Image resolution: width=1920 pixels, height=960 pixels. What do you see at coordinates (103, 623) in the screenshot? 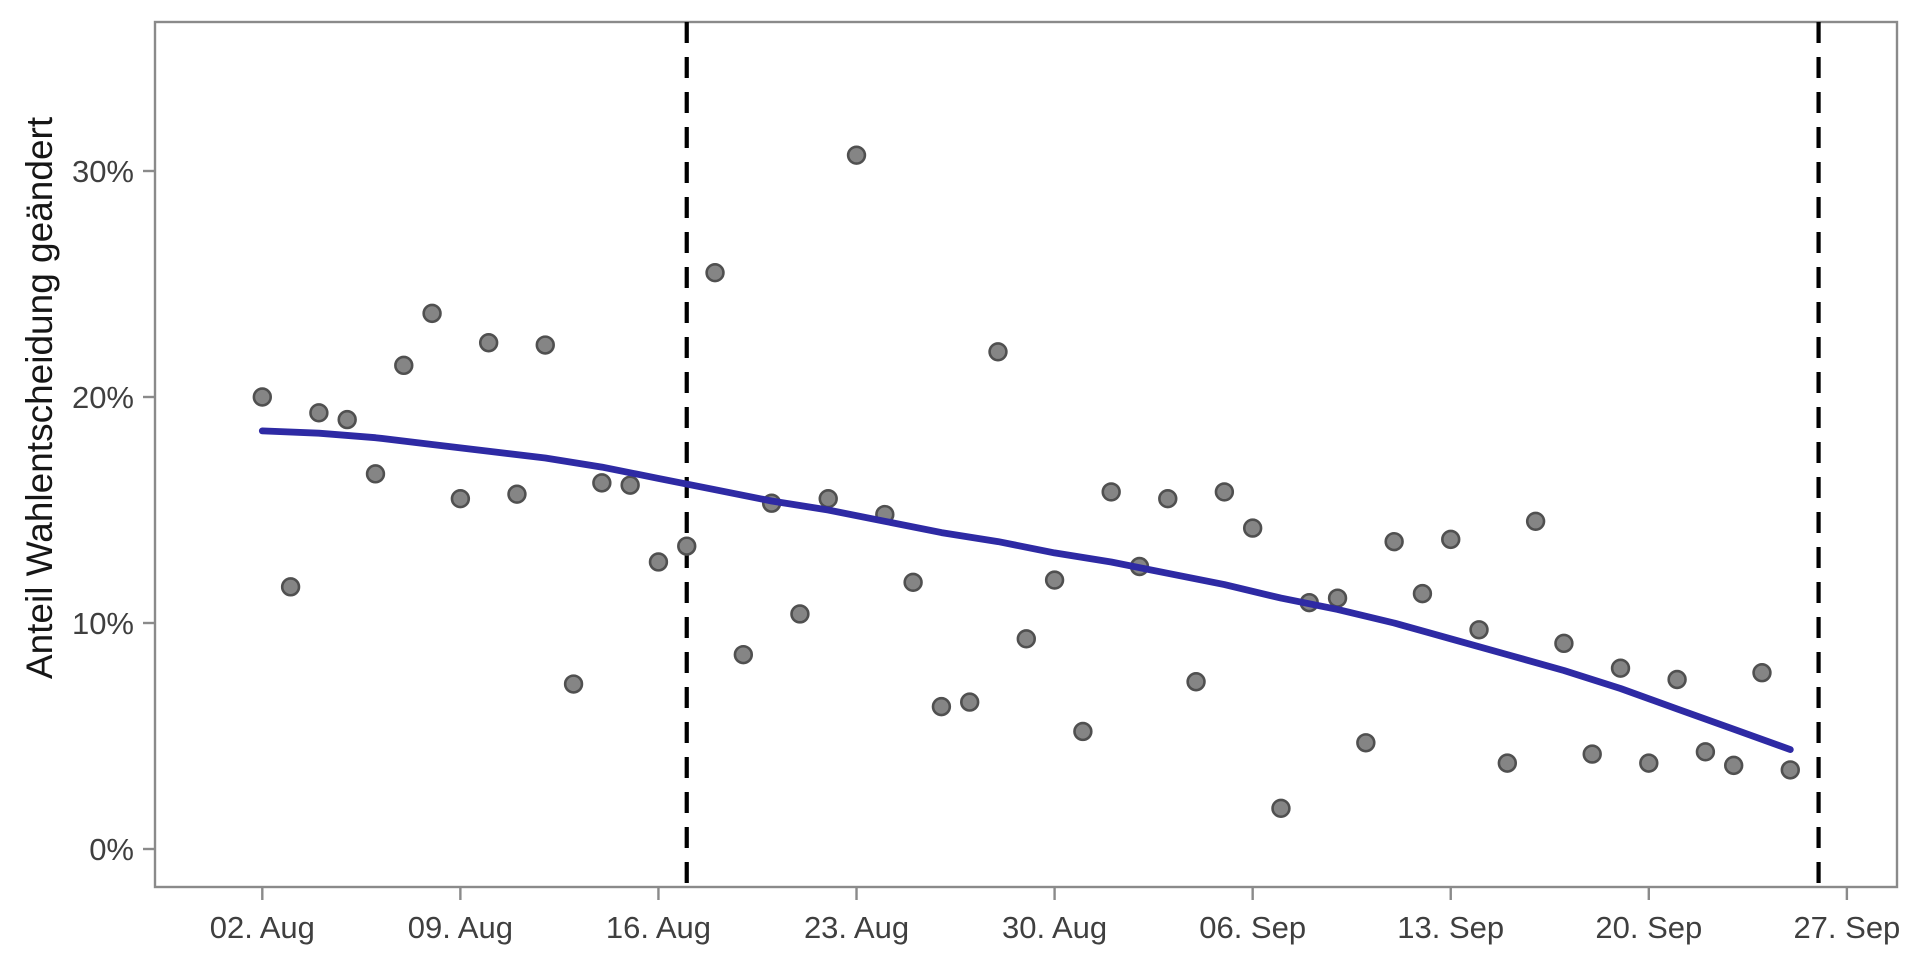
I see `y-axis-tick-label: 10%` at bounding box center [103, 623].